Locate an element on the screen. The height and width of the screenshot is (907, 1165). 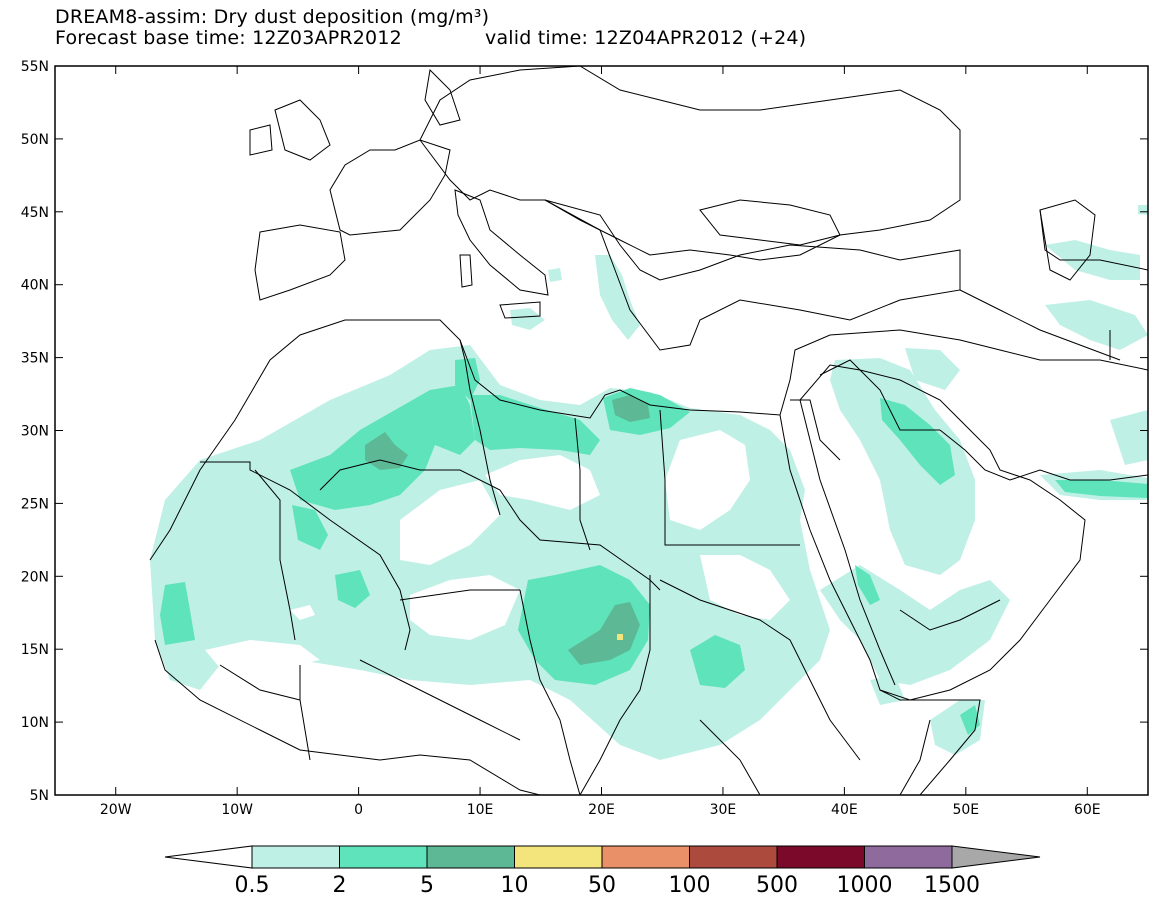
y-tick-label: 45N is located at coordinates (35, 213).